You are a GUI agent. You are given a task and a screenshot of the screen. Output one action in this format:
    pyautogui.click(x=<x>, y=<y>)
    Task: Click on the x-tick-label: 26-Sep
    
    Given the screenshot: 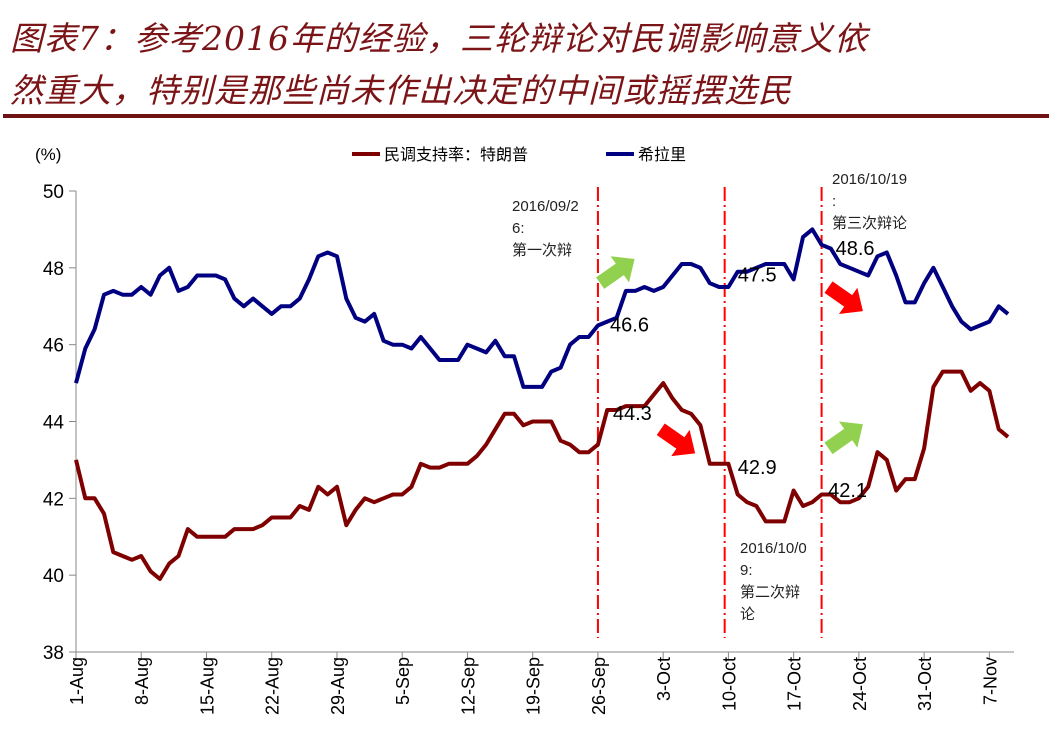 What is the action you would take?
    pyautogui.click(x=599, y=686)
    